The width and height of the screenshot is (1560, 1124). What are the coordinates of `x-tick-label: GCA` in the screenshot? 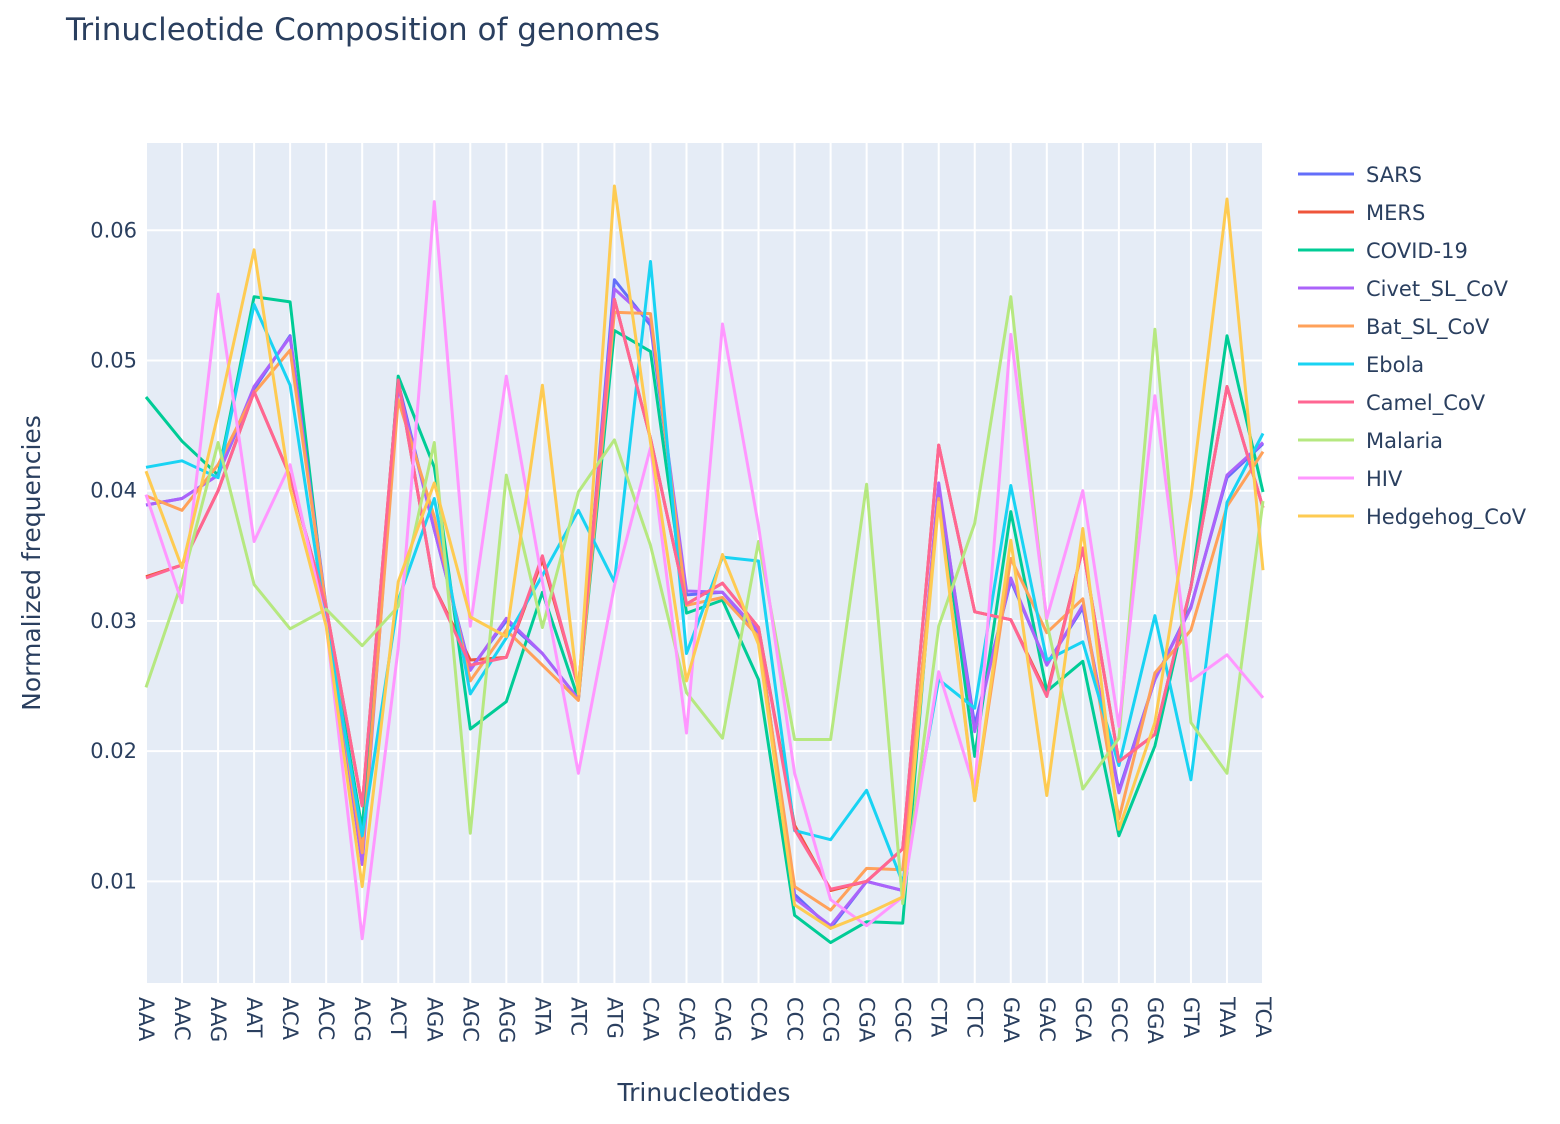 It's located at (1083, 1020).